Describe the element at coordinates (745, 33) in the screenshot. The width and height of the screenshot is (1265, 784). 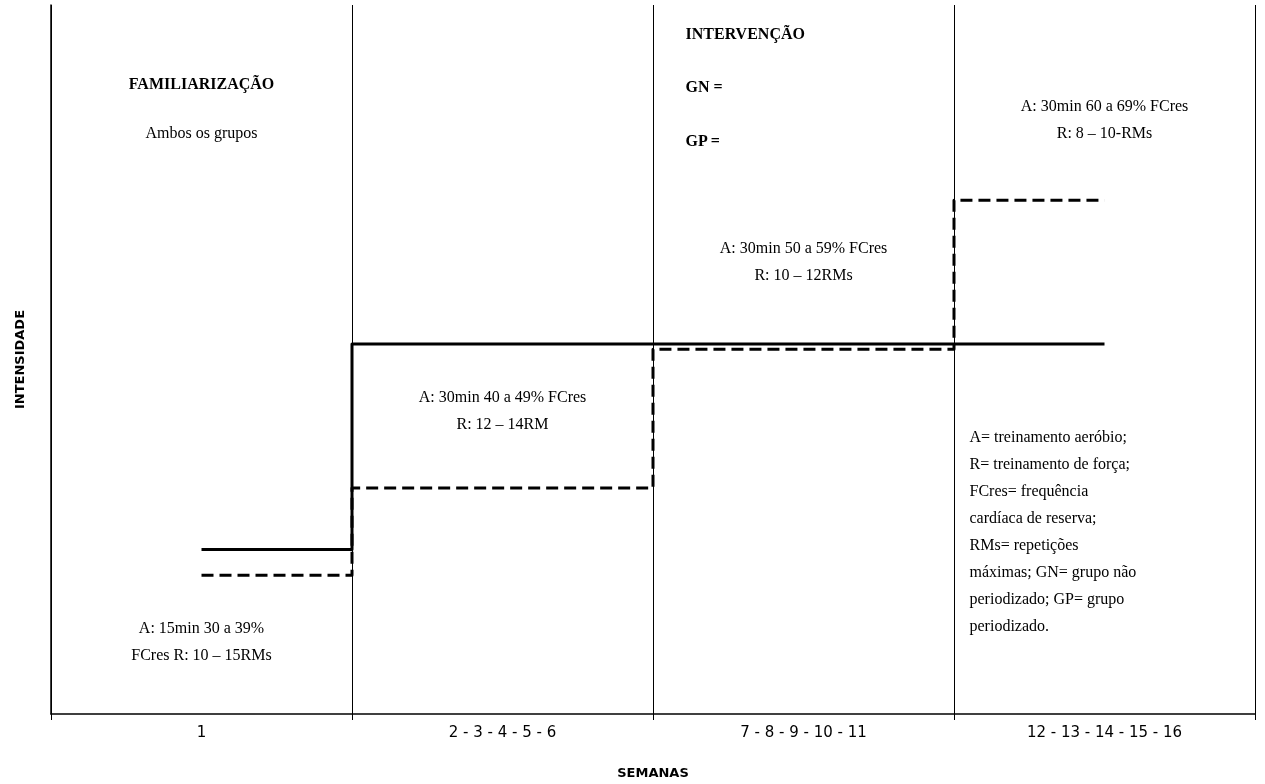
I see `text: INTERVENÇÃO` at that location.